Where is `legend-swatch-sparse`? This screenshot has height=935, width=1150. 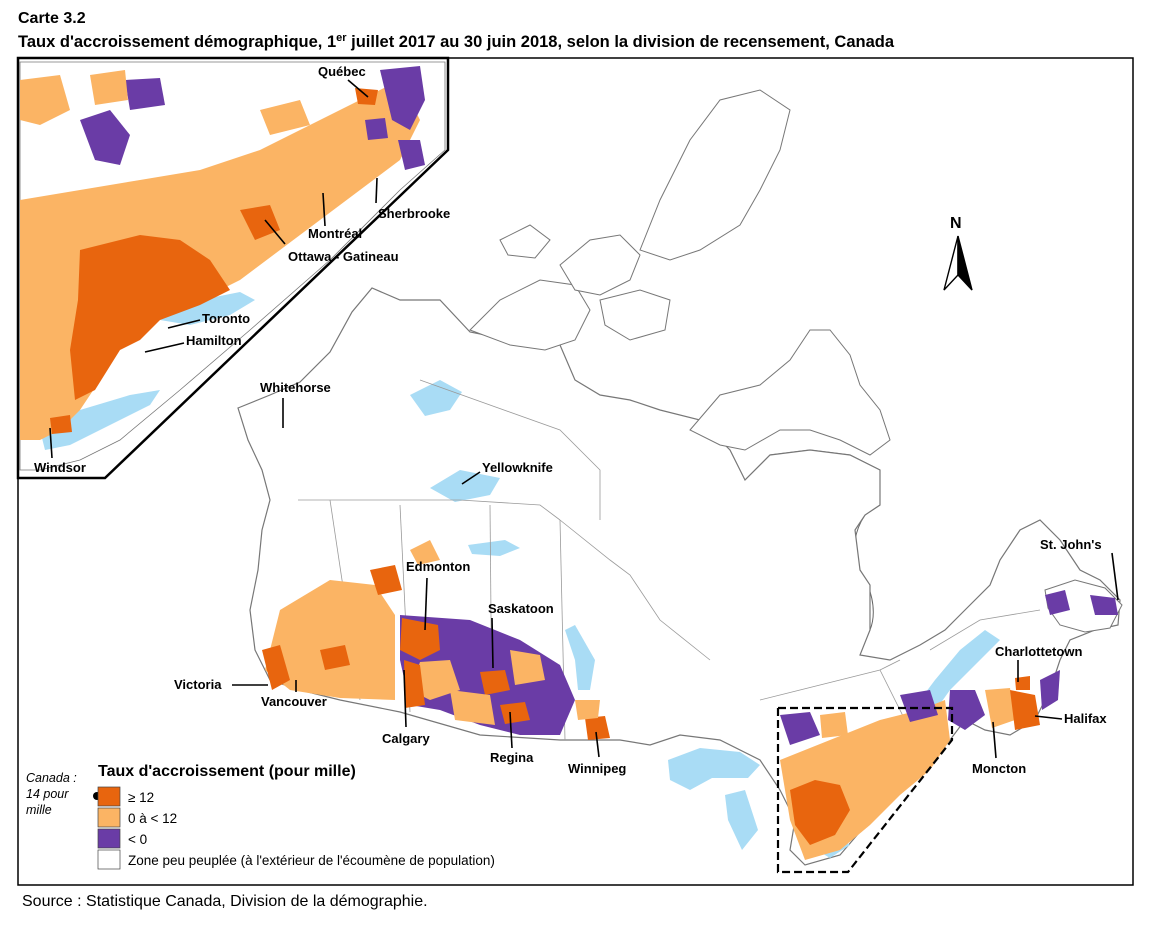 legend-swatch-sparse is located at coordinates (109, 859).